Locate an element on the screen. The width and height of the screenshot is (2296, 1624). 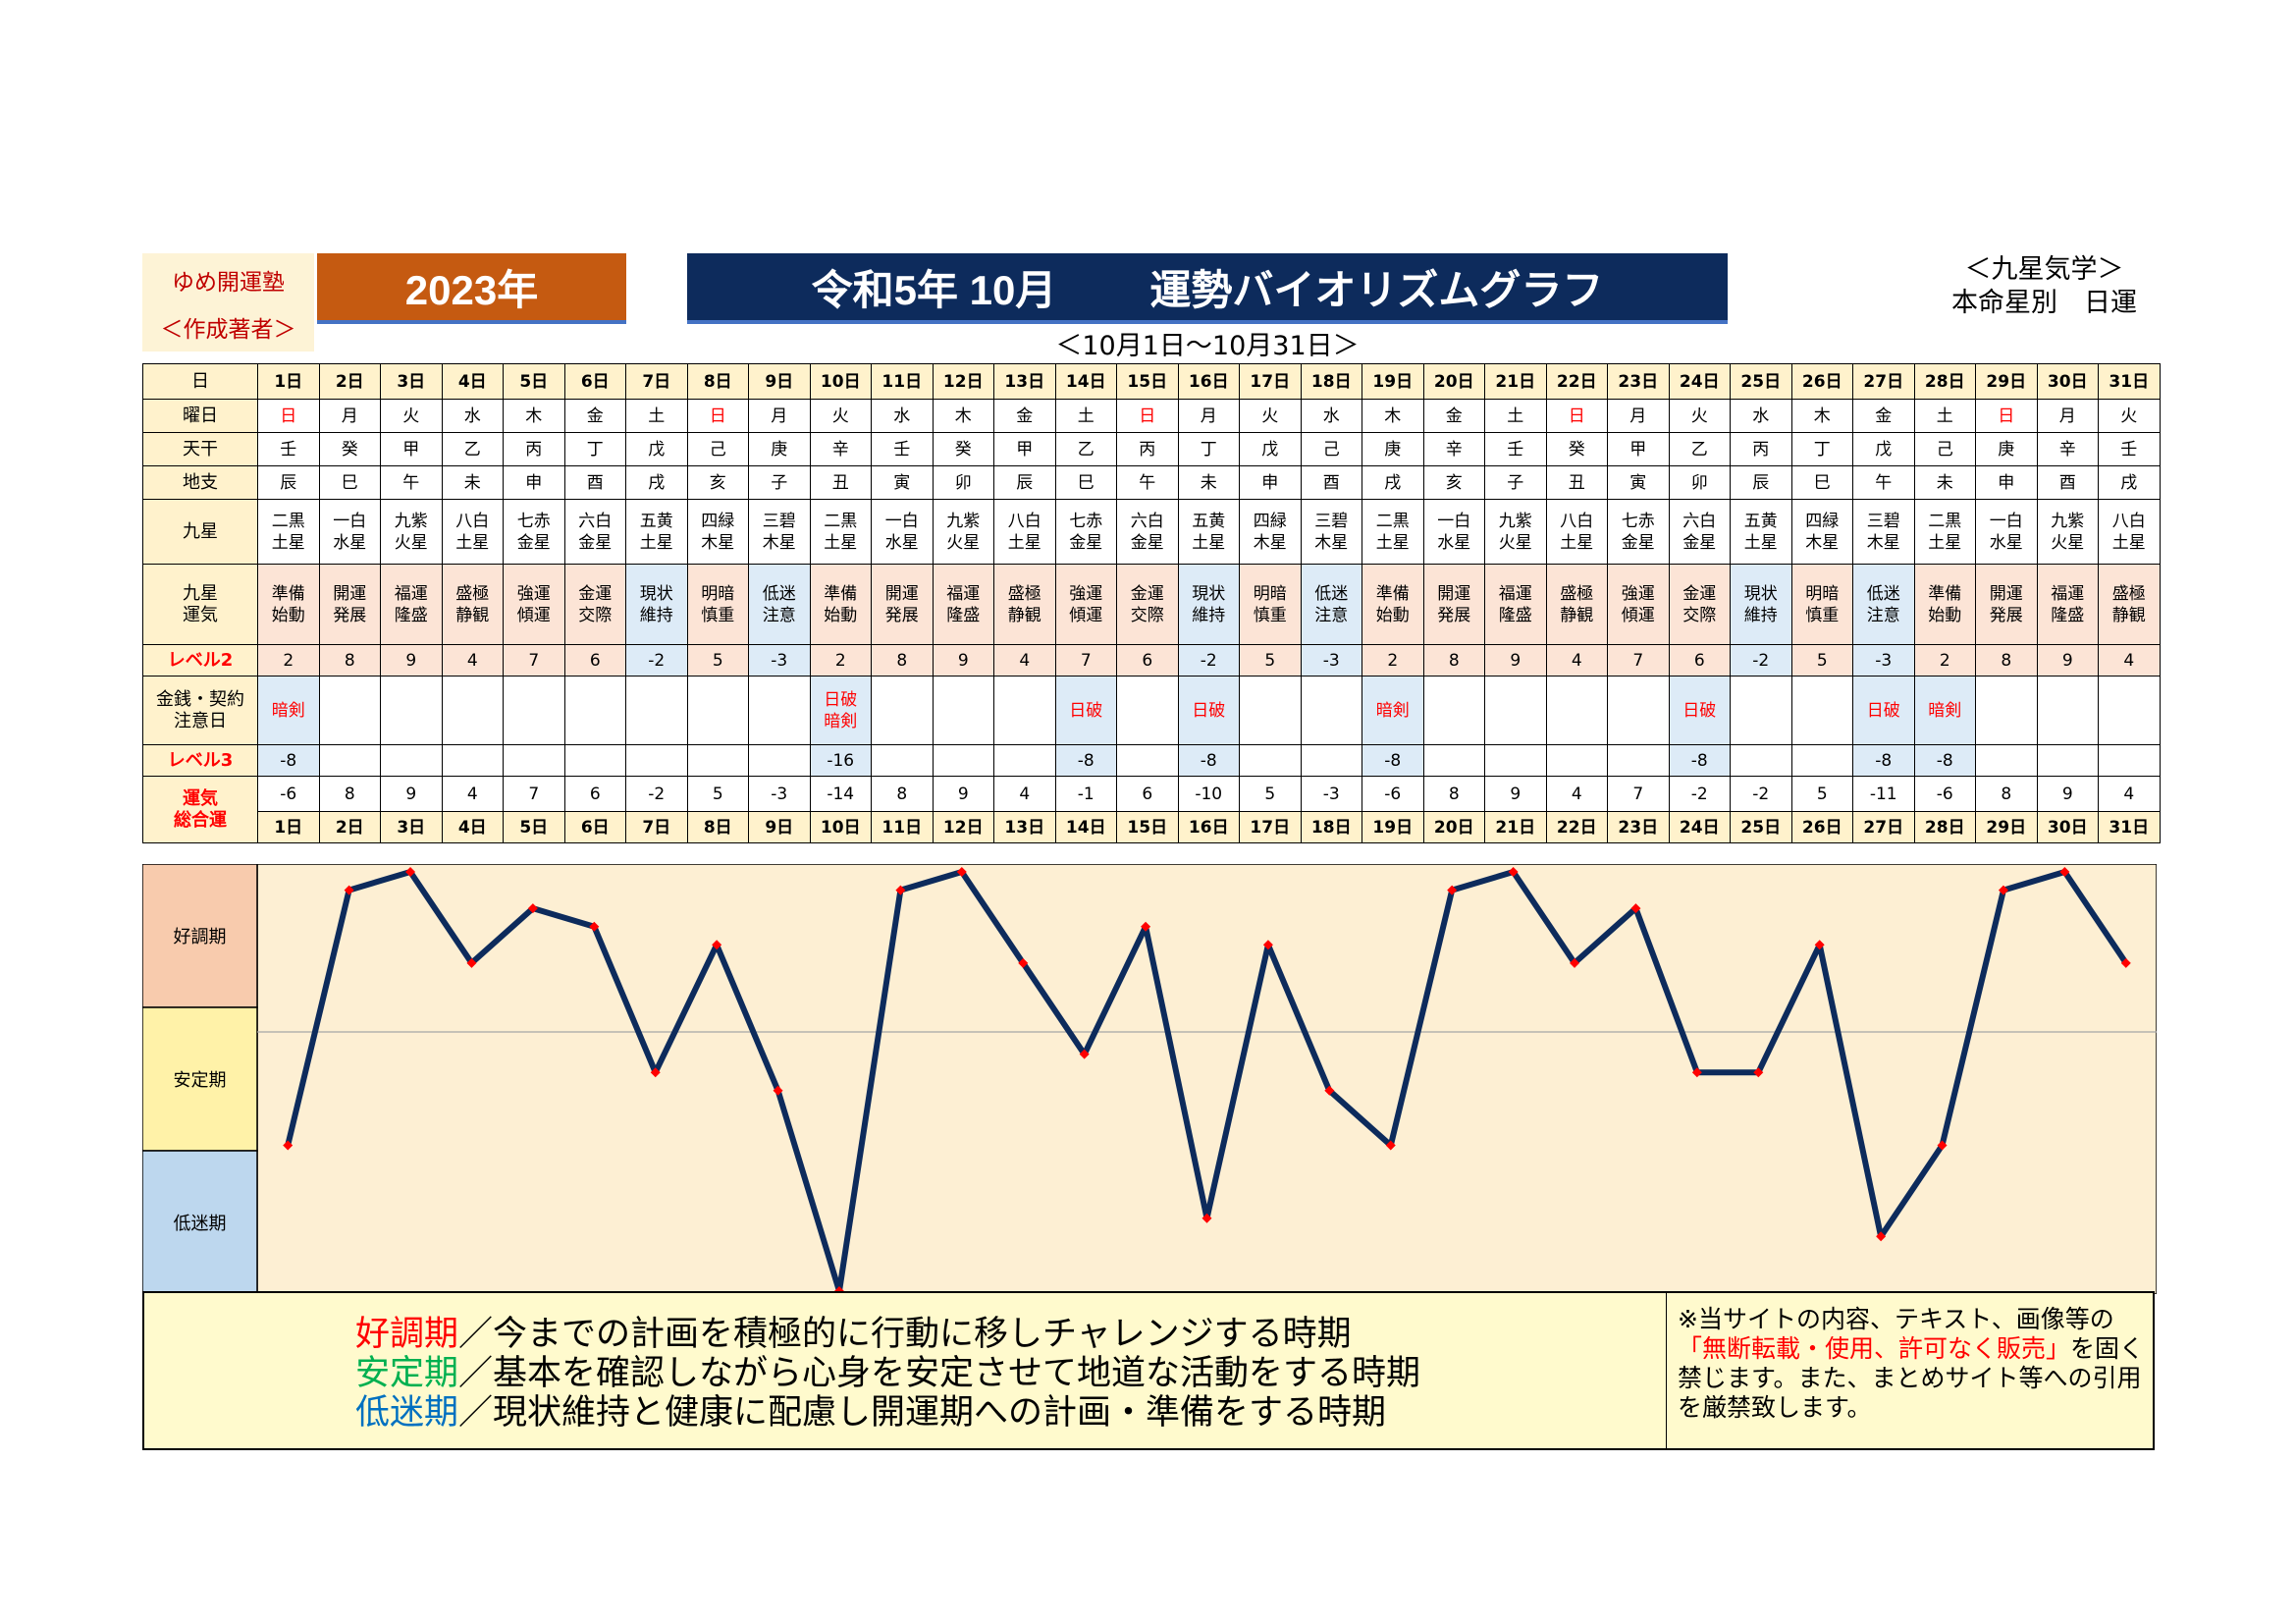
cell-level2: -2 is located at coordinates (1761, 660).